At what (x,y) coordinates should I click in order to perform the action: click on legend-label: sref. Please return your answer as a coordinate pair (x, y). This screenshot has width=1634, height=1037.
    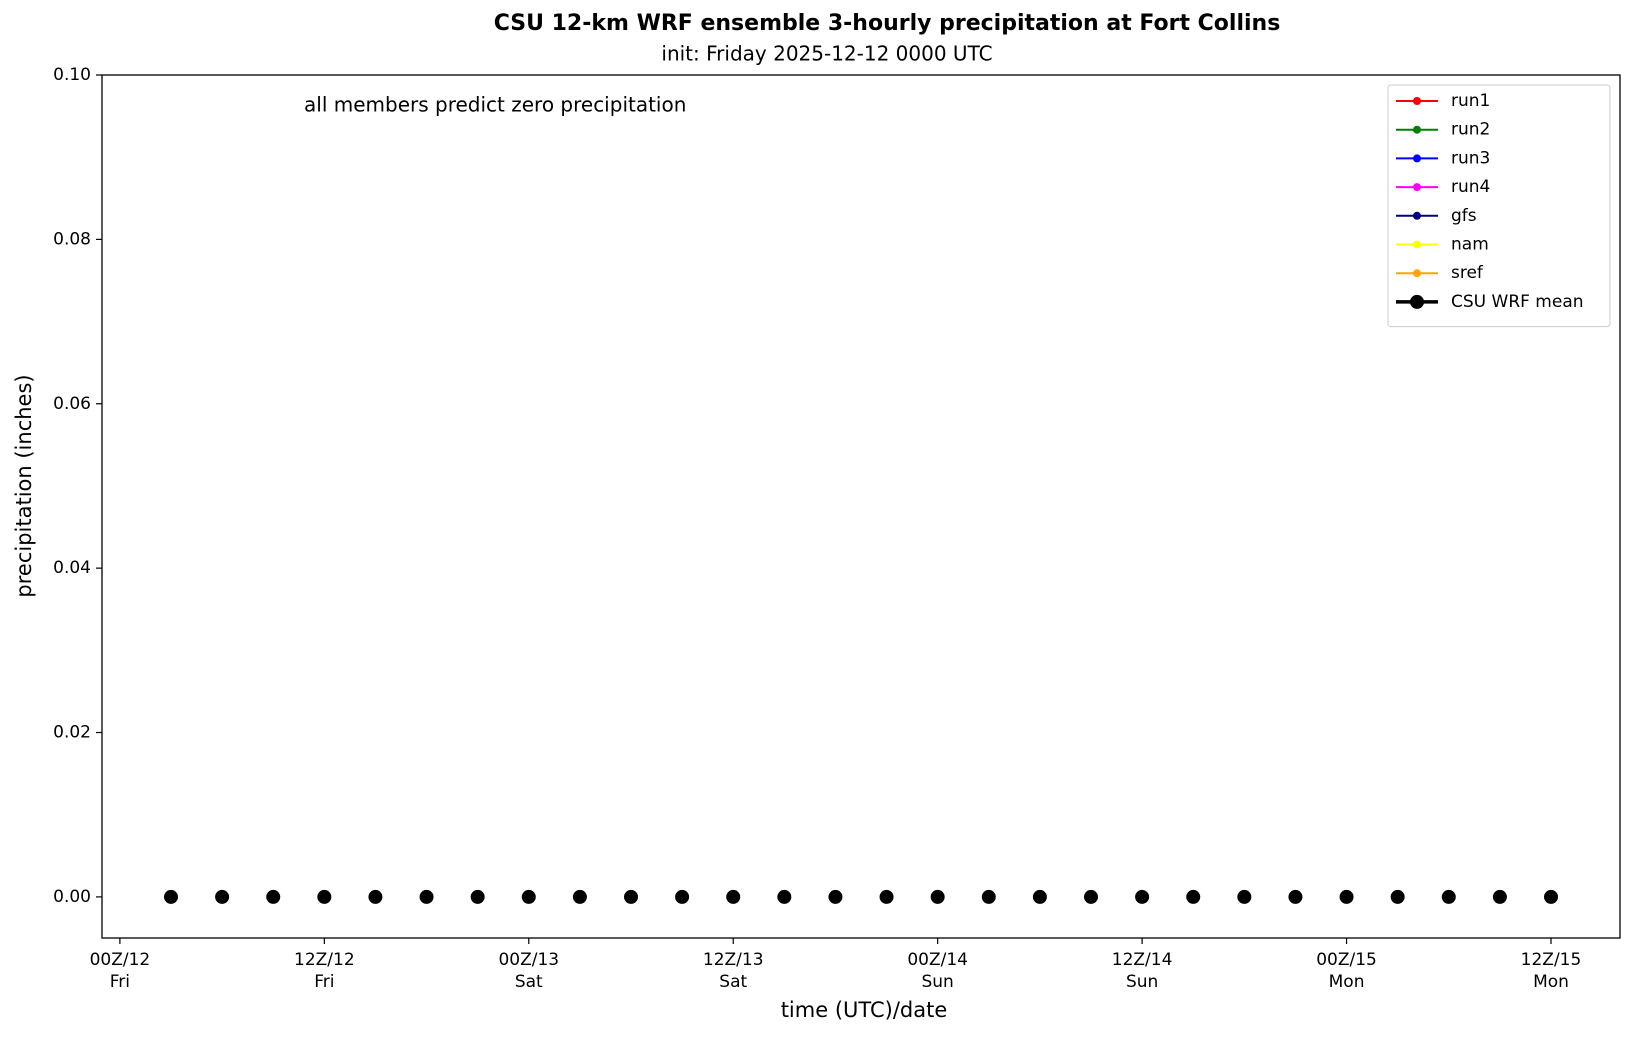
    Looking at the image, I should click on (1467, 273).